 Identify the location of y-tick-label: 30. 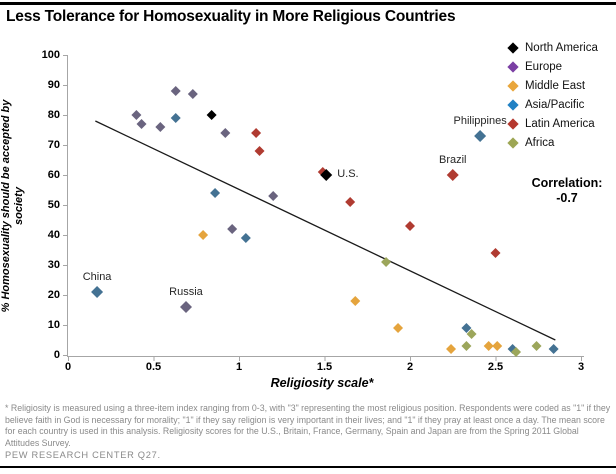
(53, 265).